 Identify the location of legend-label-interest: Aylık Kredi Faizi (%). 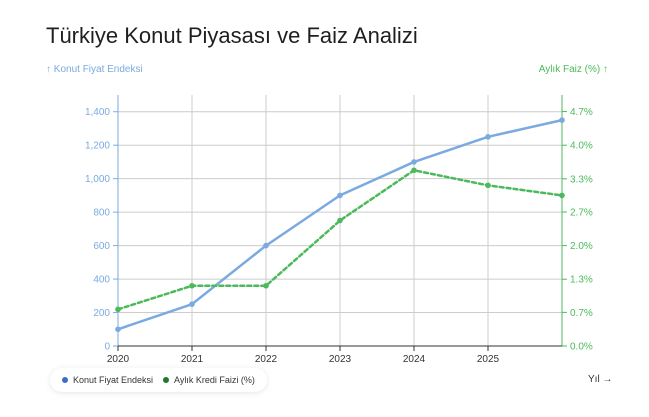
(214, 380).